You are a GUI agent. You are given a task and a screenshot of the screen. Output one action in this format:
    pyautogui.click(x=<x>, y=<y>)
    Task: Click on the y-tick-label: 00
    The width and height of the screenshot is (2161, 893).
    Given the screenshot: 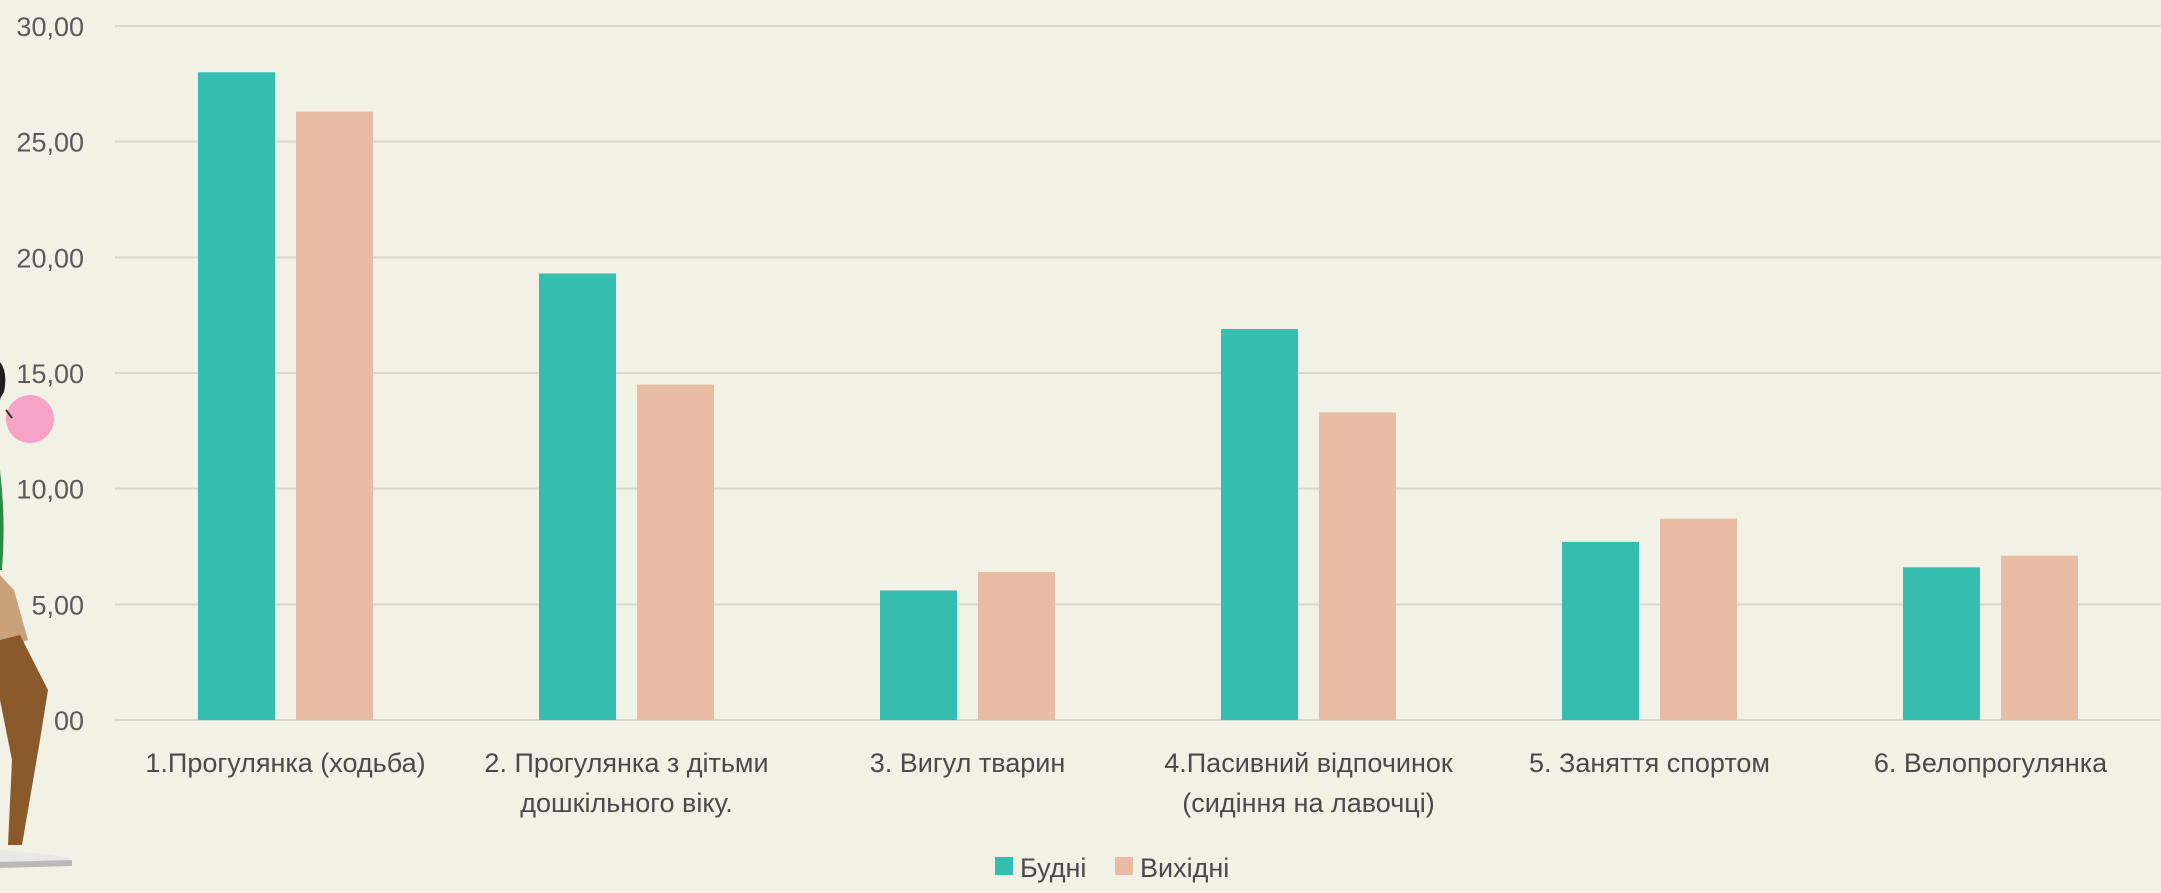 What is the action you would take?
    pyautogui.click(x=69, y=721)
    